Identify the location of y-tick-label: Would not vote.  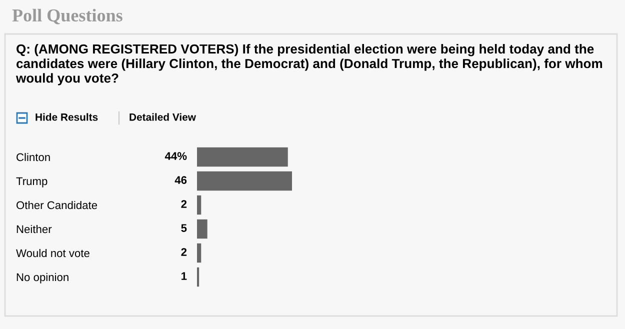
(53, 253).